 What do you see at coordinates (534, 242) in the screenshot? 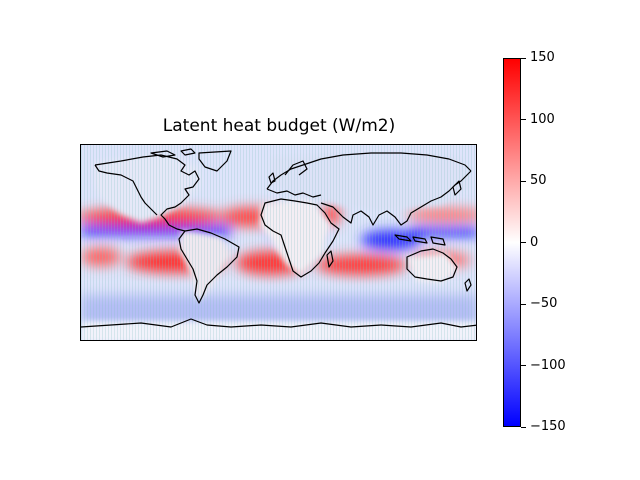
I see `colorbar-tick-label: 0` at bounding box center [534, 242].